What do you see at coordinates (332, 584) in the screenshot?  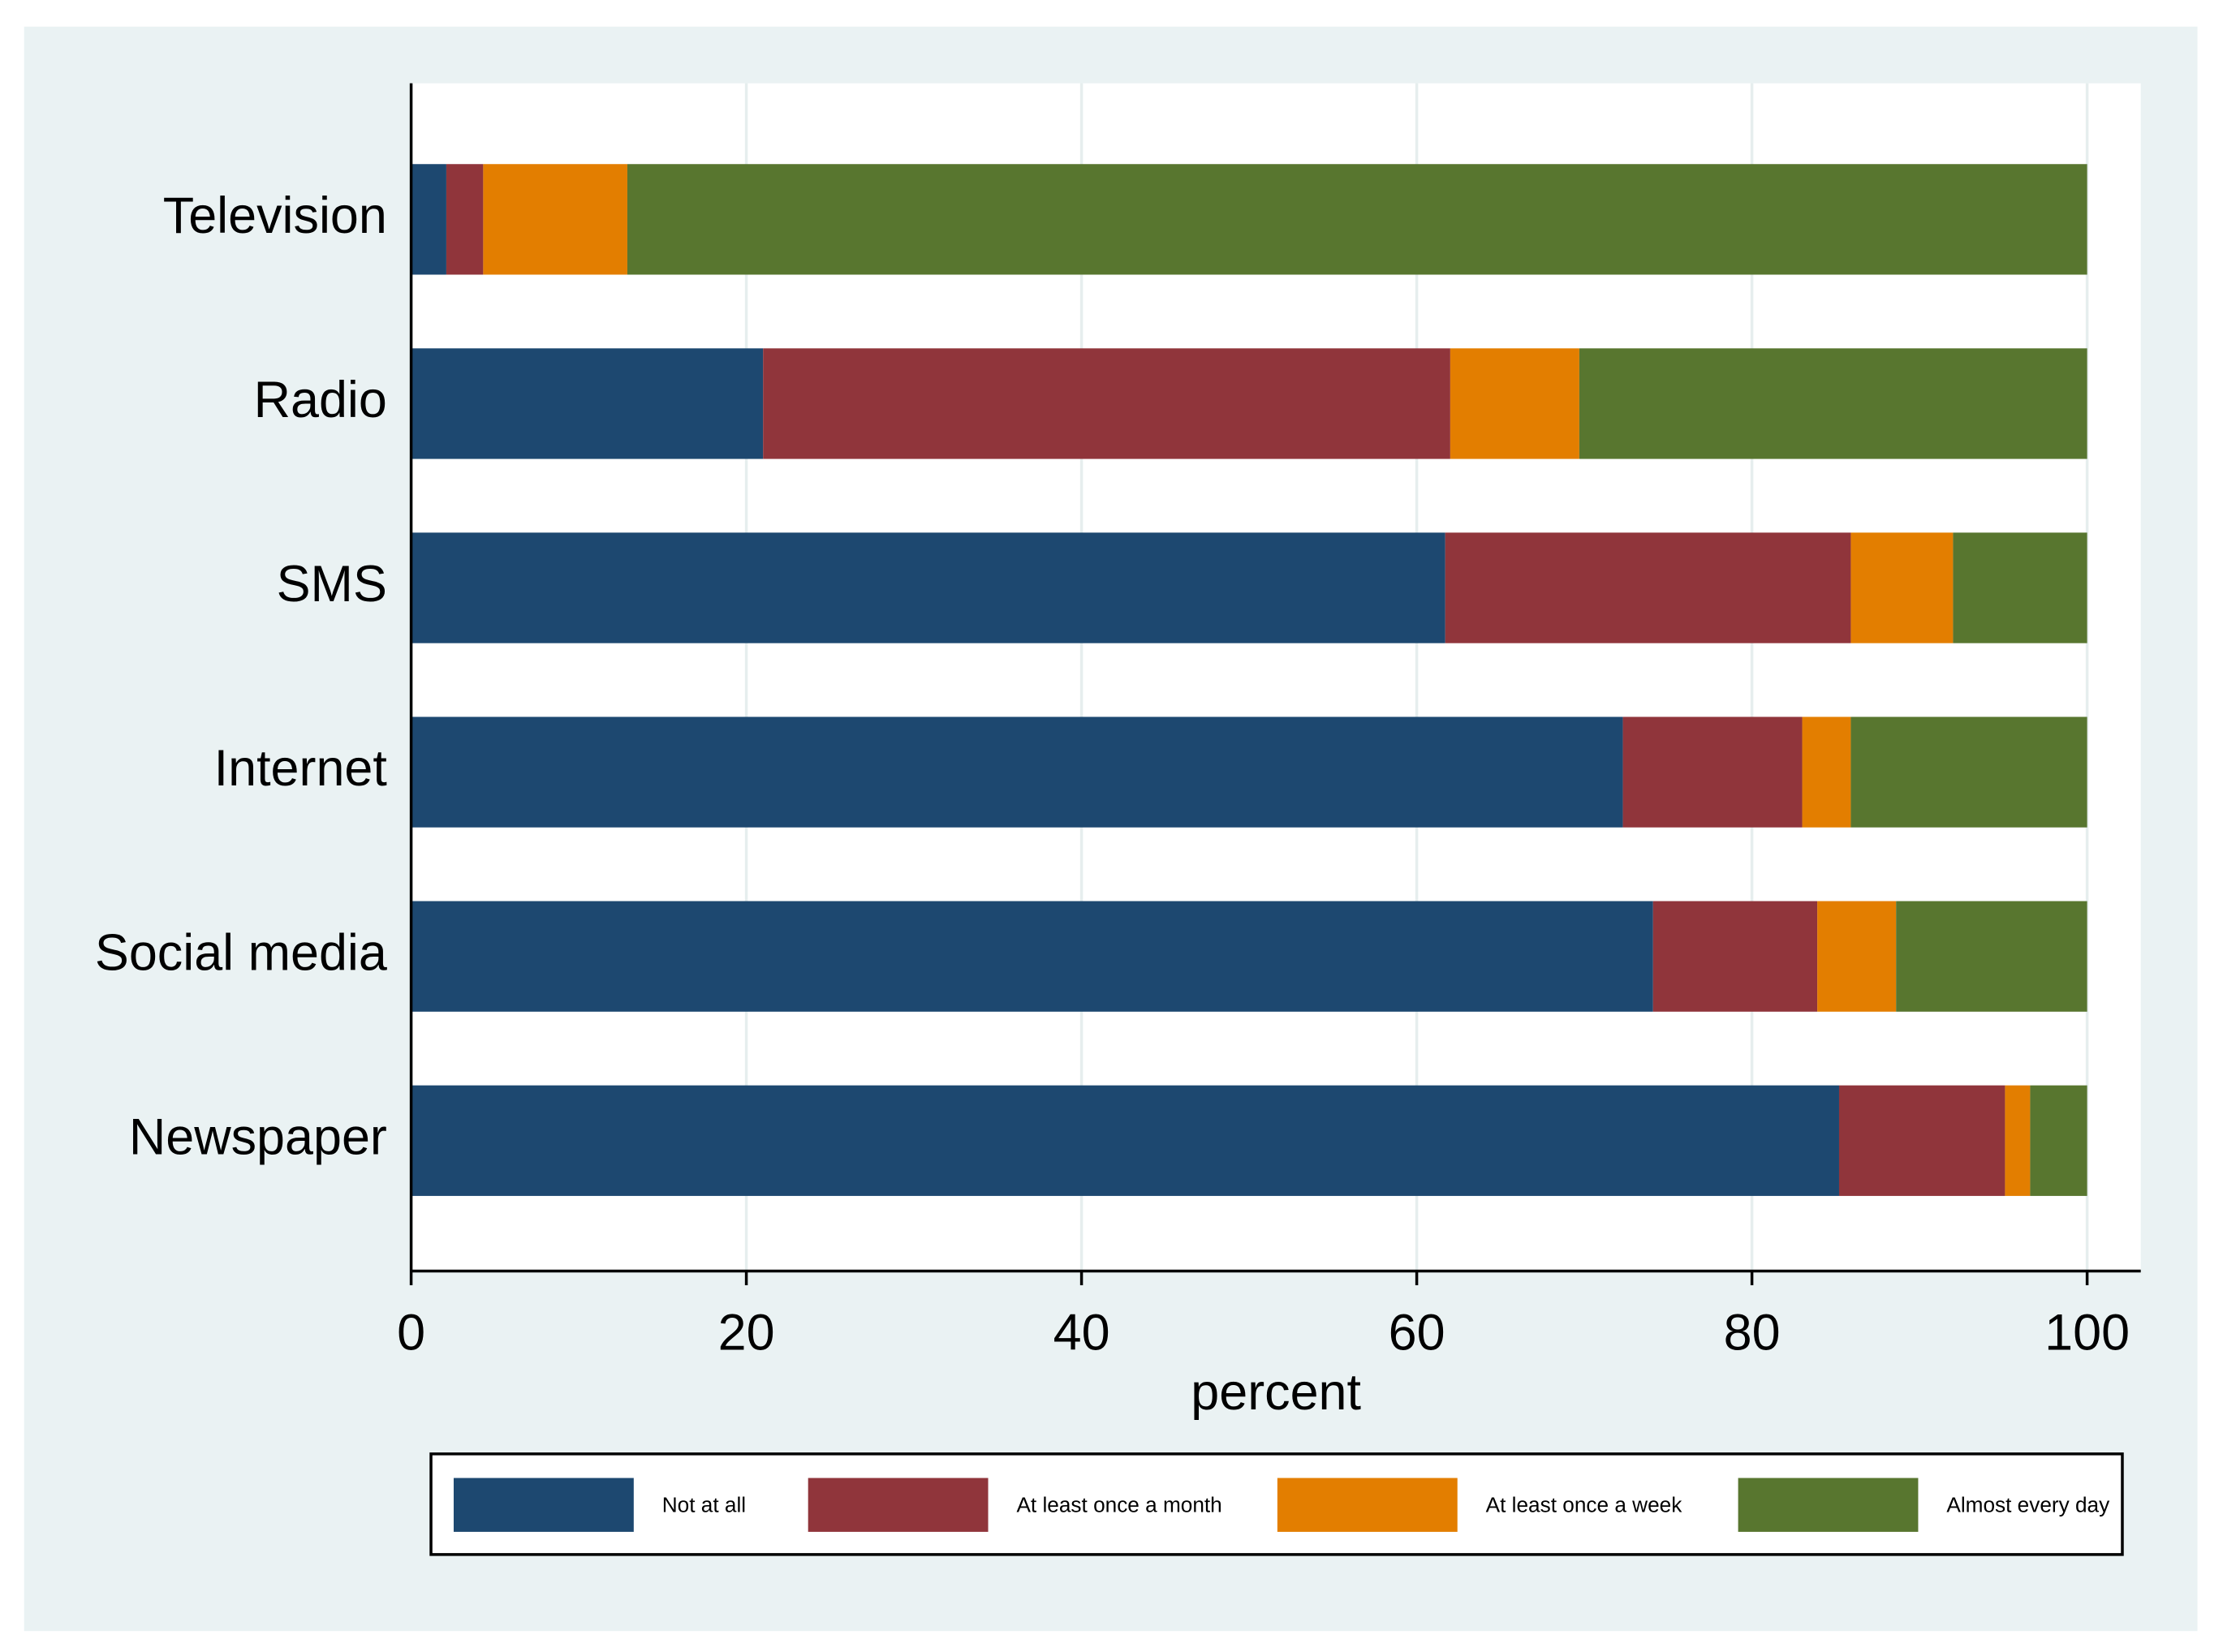 I see `y-tick-label: SMS` at bounding box center [332, 584].